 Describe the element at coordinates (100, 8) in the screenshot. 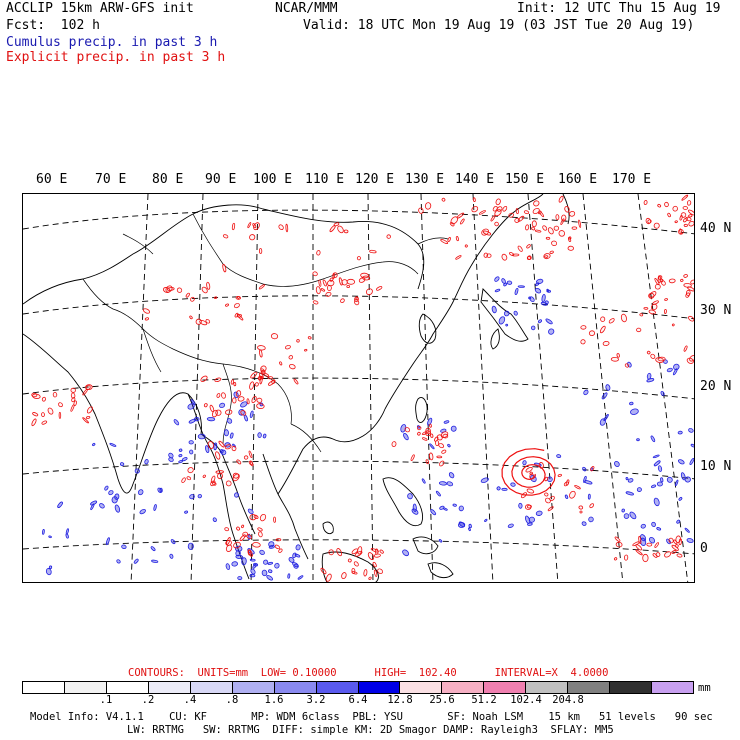

I see `model-title: ACCLIP 15km ARW-GFS init` at that location.